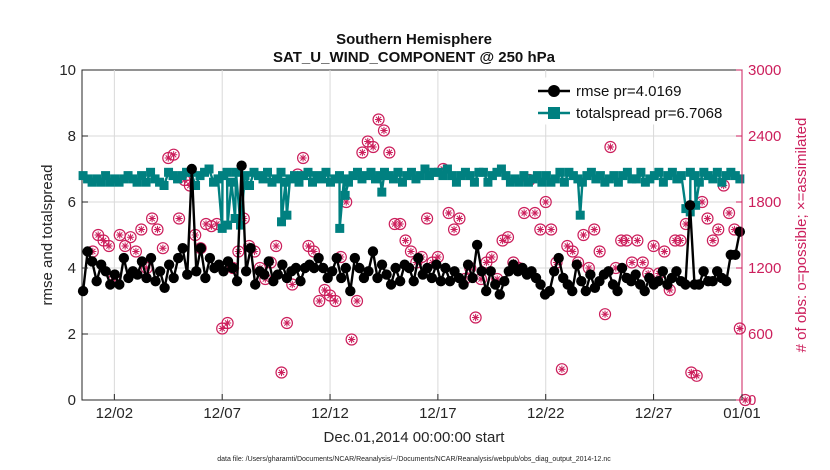  Describe the element at coordinates (628, 91) in the screenshot. I see `legend-rmse-label: rmse pr=4.0169` at that location.